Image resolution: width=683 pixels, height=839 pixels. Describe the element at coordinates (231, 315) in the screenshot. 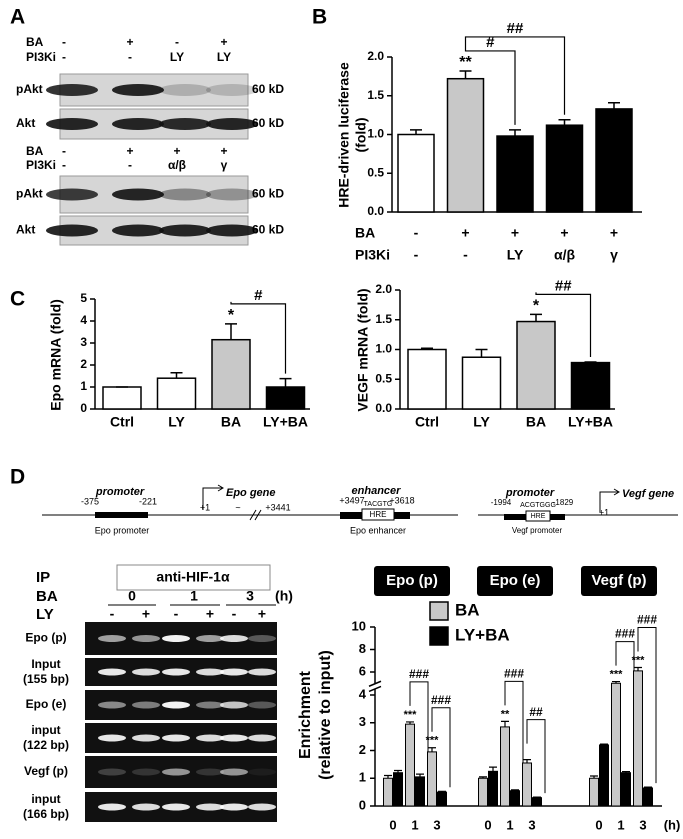

I see `significance: *` at that location.